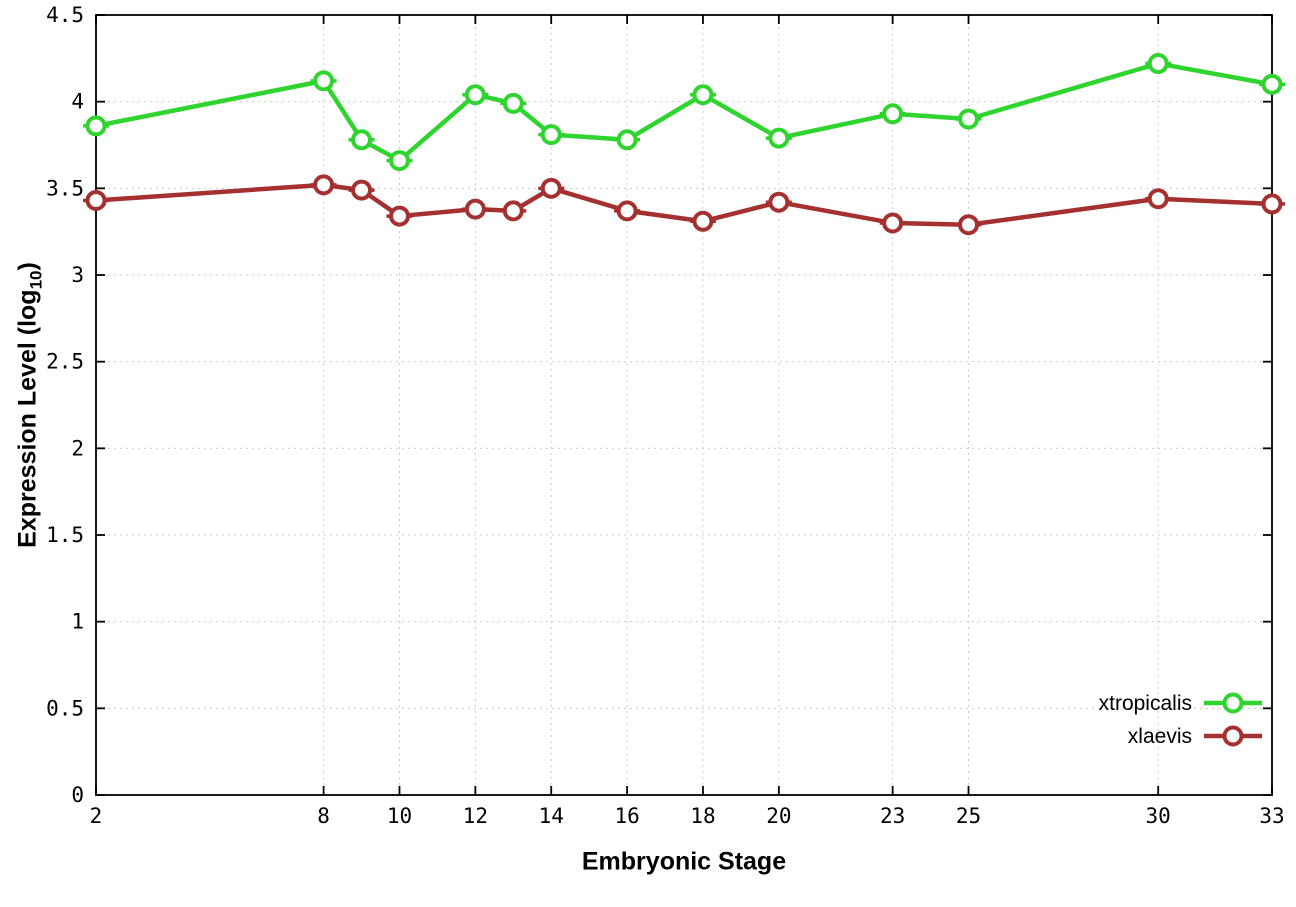 Image resolution: width=1296 pixels, height=907 pixels. What do you see at coordinates (1271, 816) in the screenshot?
I see `x-axis-tick-label: 33` at bounding box center [1271, 816].